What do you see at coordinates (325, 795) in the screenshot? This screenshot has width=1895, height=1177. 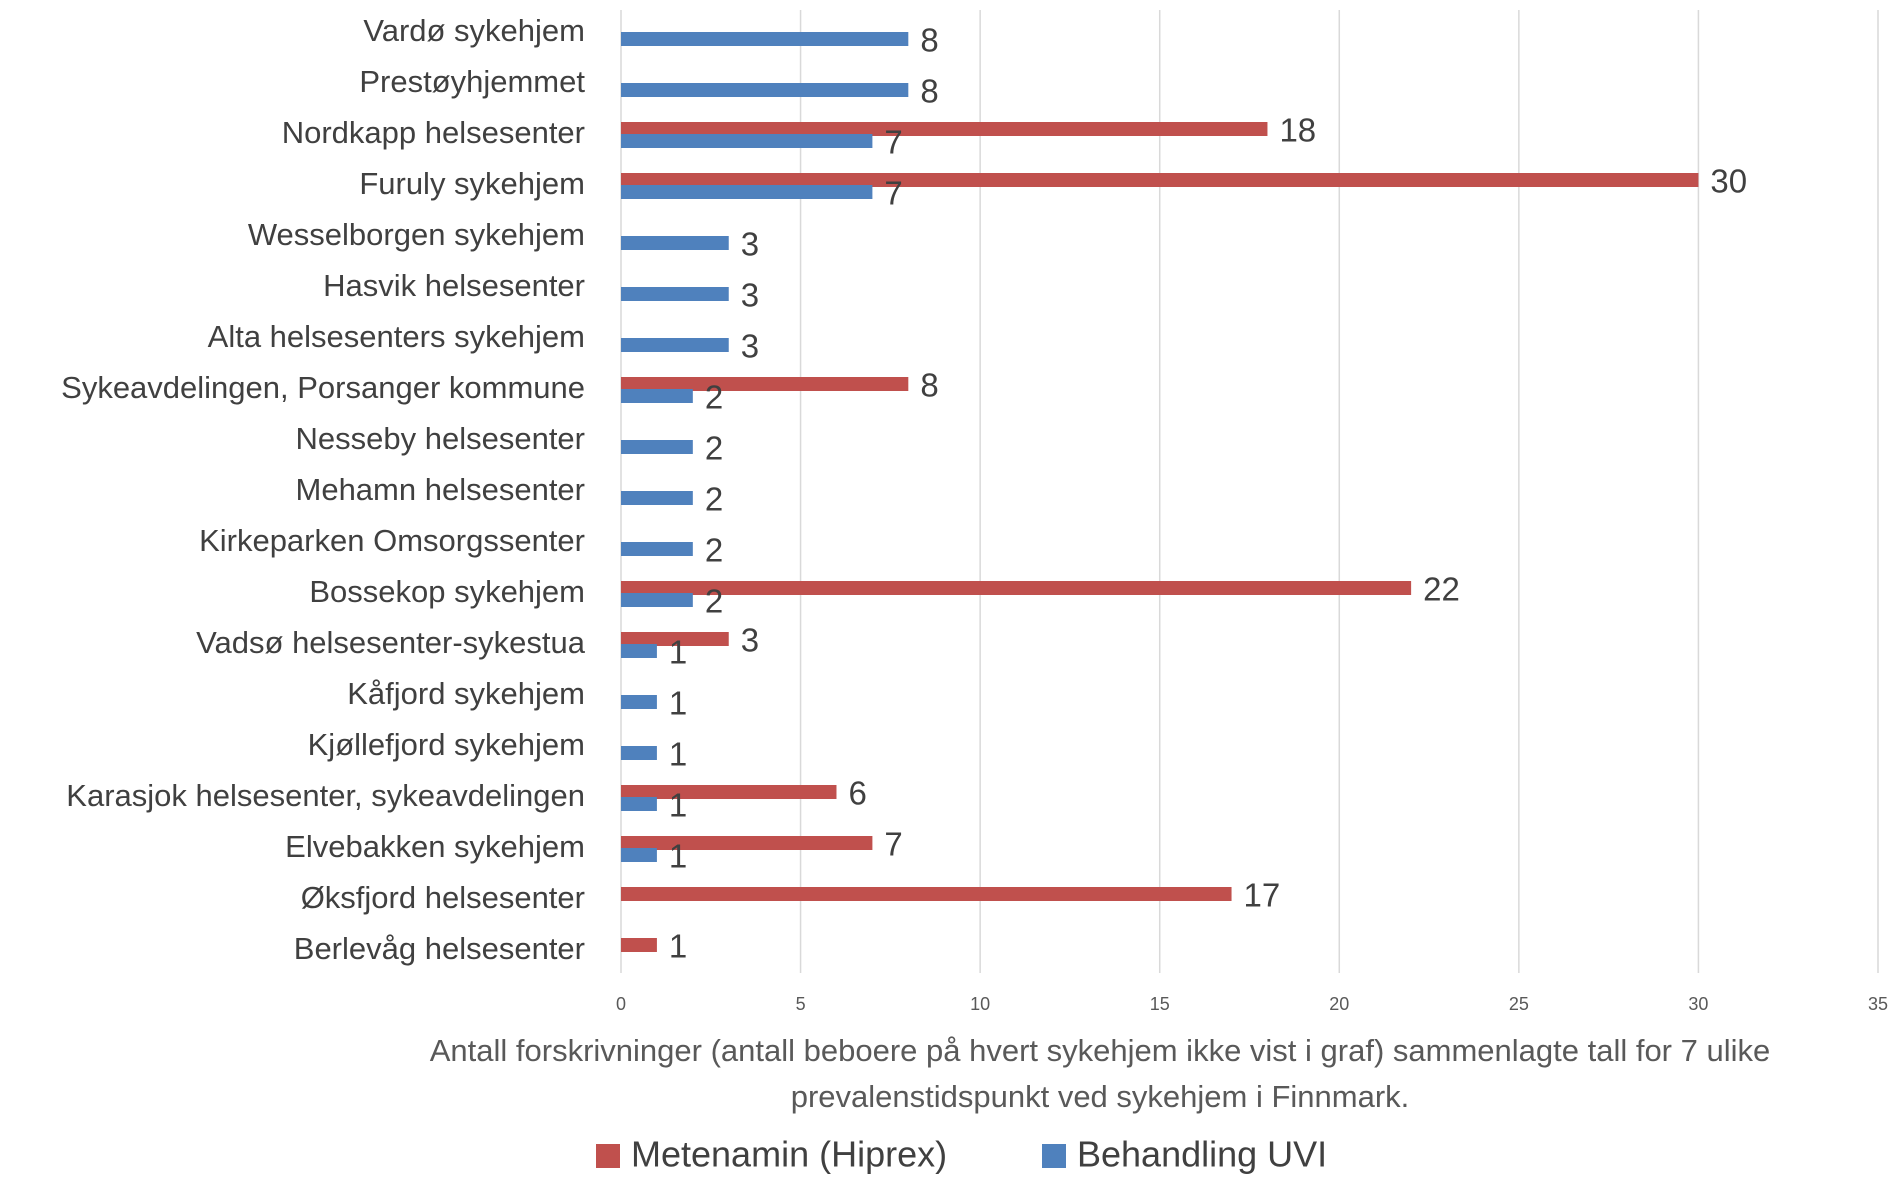 I see `y-tick-label: Karasjok helsesenter, sykeavdelingen` at bounding box center [325, 795].